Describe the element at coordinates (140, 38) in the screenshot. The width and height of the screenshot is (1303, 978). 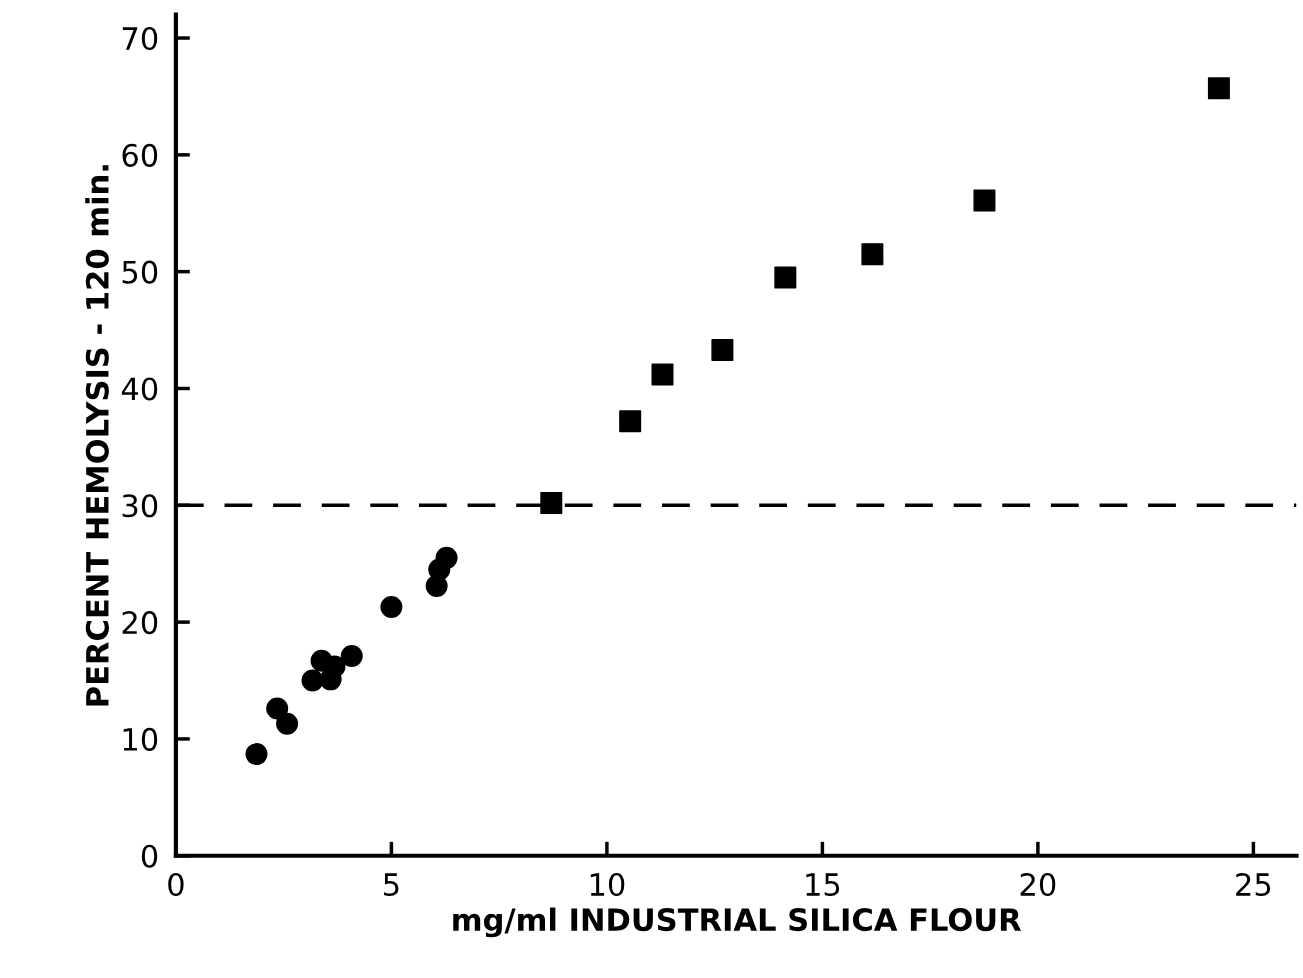
I see `y-tick-label: 70` at that location.